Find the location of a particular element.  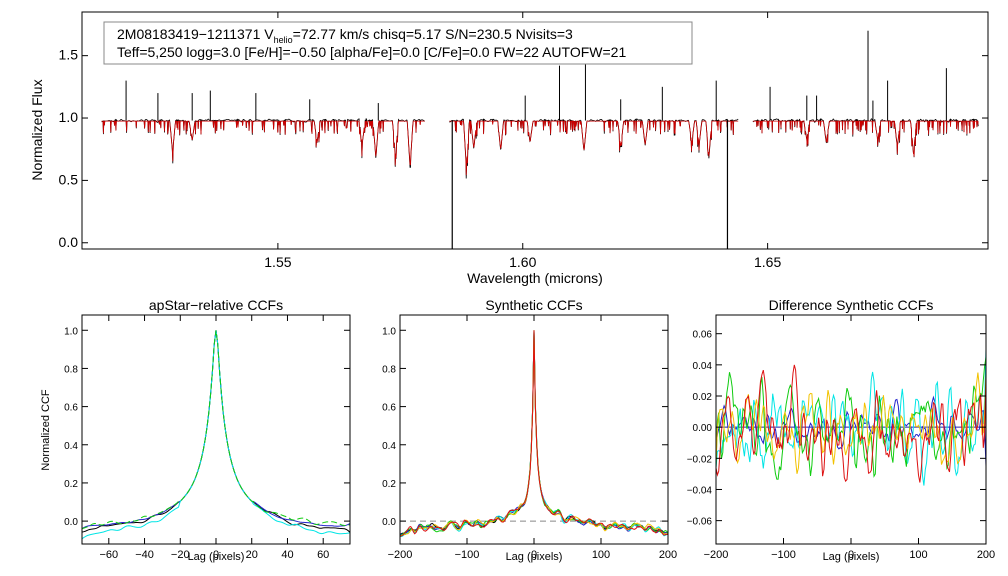

difference-ccf-x-tick-label: 200 is located at coordinates (986, 555).